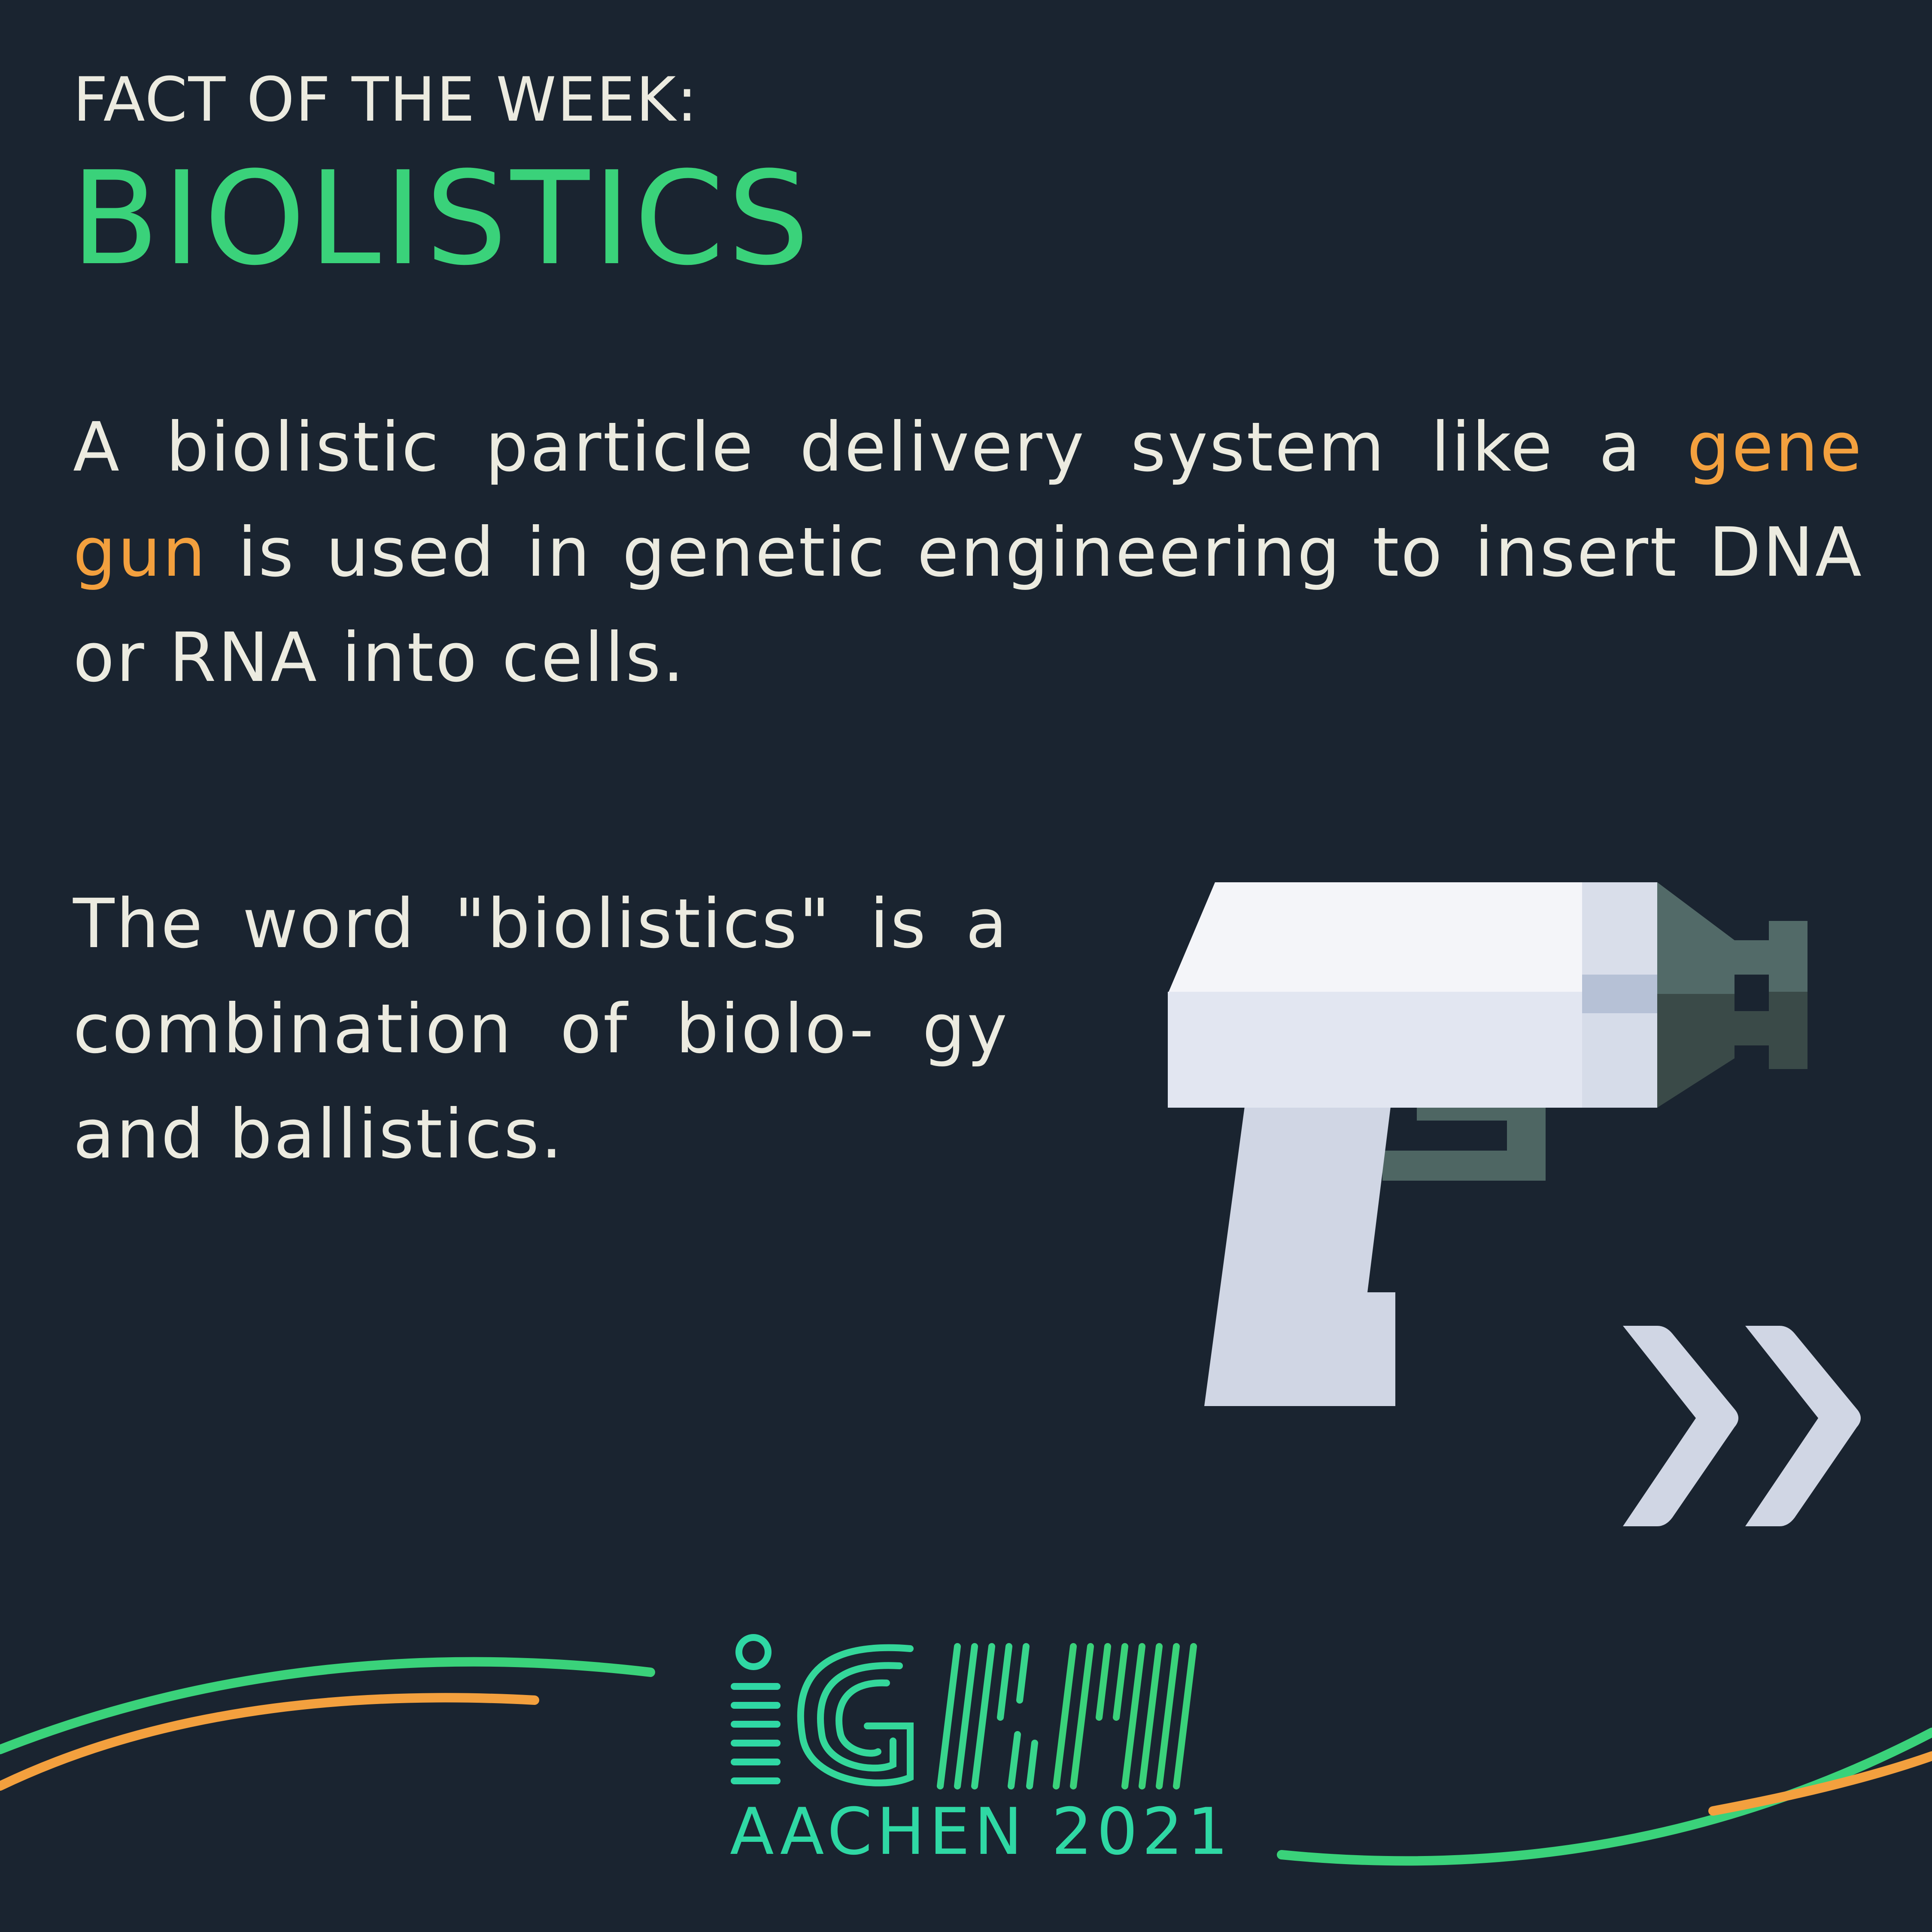 The height and width of the screenshot is (1932, 1932). What do you see at coordinates (1488, 1144) in the screenshot?
I see `gene-gun-icon` at bounding box center [1488, 1144].